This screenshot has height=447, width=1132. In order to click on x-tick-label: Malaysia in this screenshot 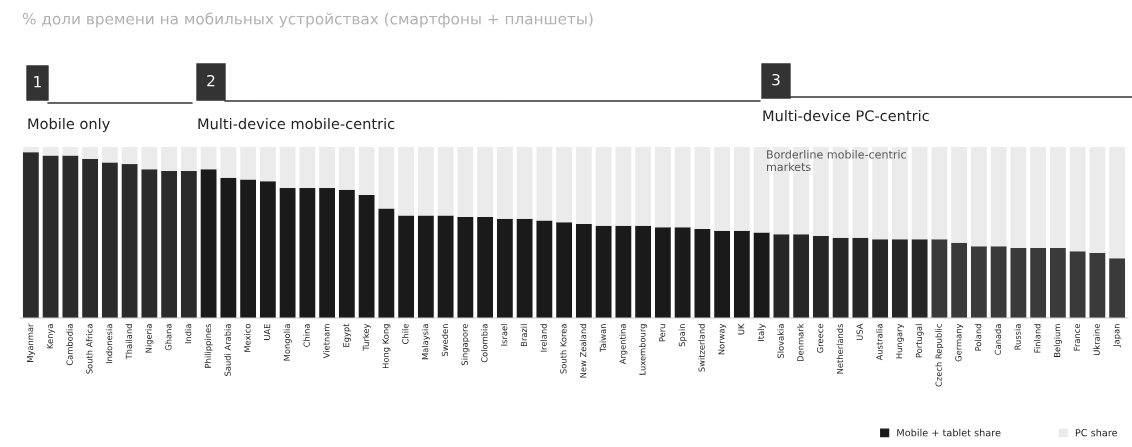, I will do `click(425, 342)`.